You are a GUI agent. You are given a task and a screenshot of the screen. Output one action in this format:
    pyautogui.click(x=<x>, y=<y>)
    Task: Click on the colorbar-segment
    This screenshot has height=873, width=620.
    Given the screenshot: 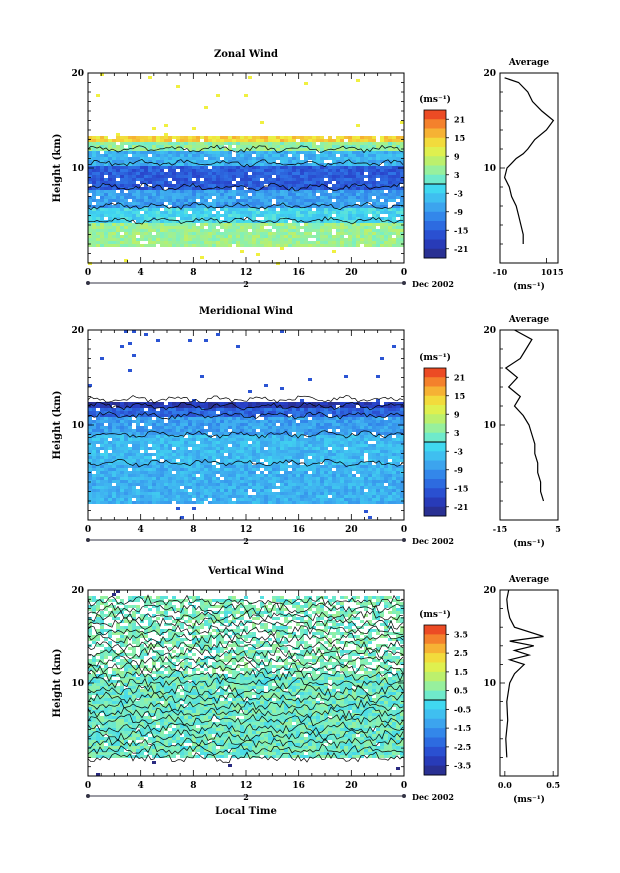 What is the action you would take?
    pyautogui.click(x=435, y=115)
    